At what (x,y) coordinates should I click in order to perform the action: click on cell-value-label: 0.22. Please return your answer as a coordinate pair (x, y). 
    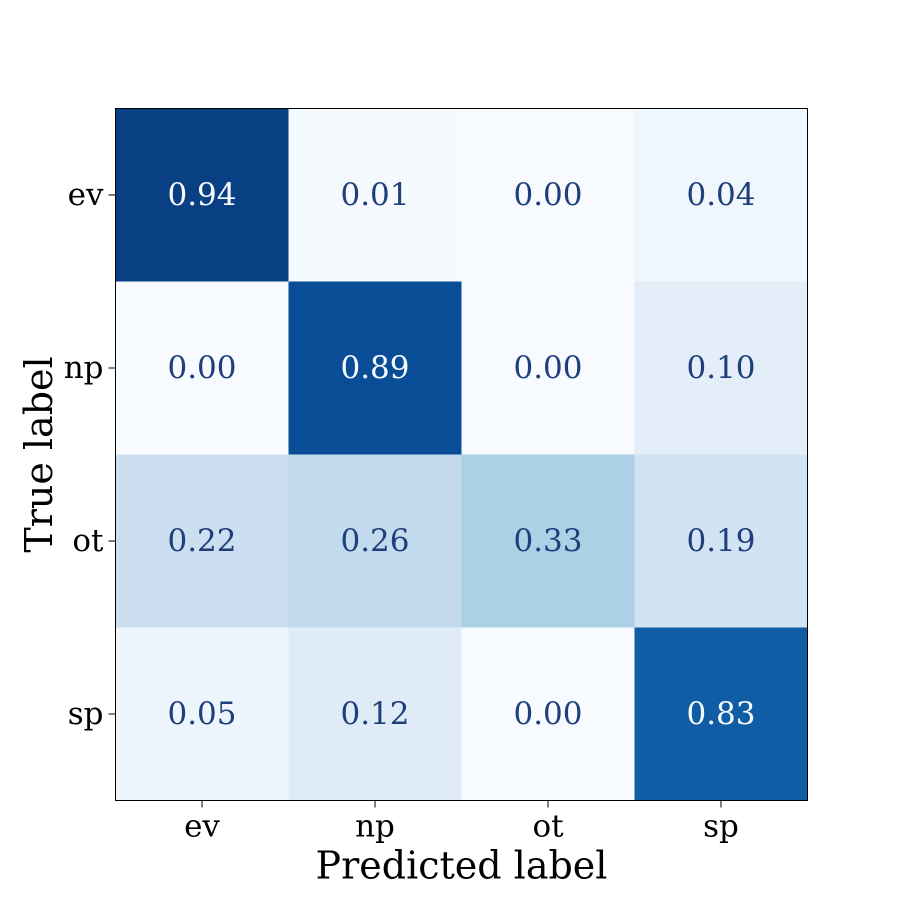
    Looking at the image, I should click on (201, 541).